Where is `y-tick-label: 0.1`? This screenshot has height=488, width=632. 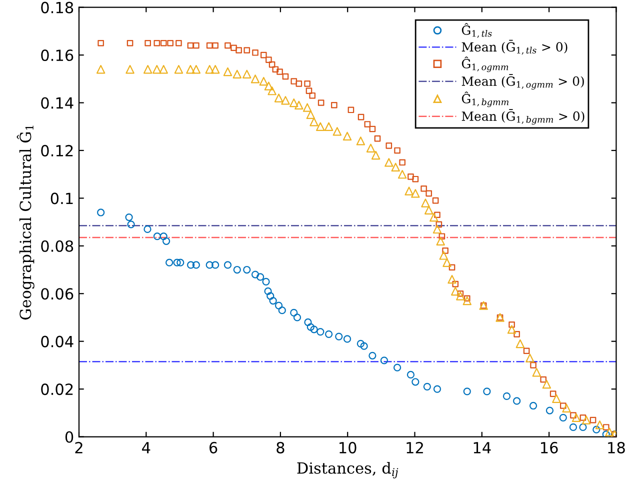 y-tick-label: 0.1 is located at coordinates (61, 198).